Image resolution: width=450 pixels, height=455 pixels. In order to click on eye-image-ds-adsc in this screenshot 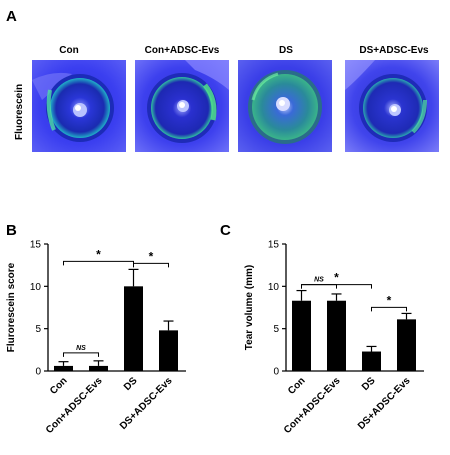, I will do `click(392, 106)`.